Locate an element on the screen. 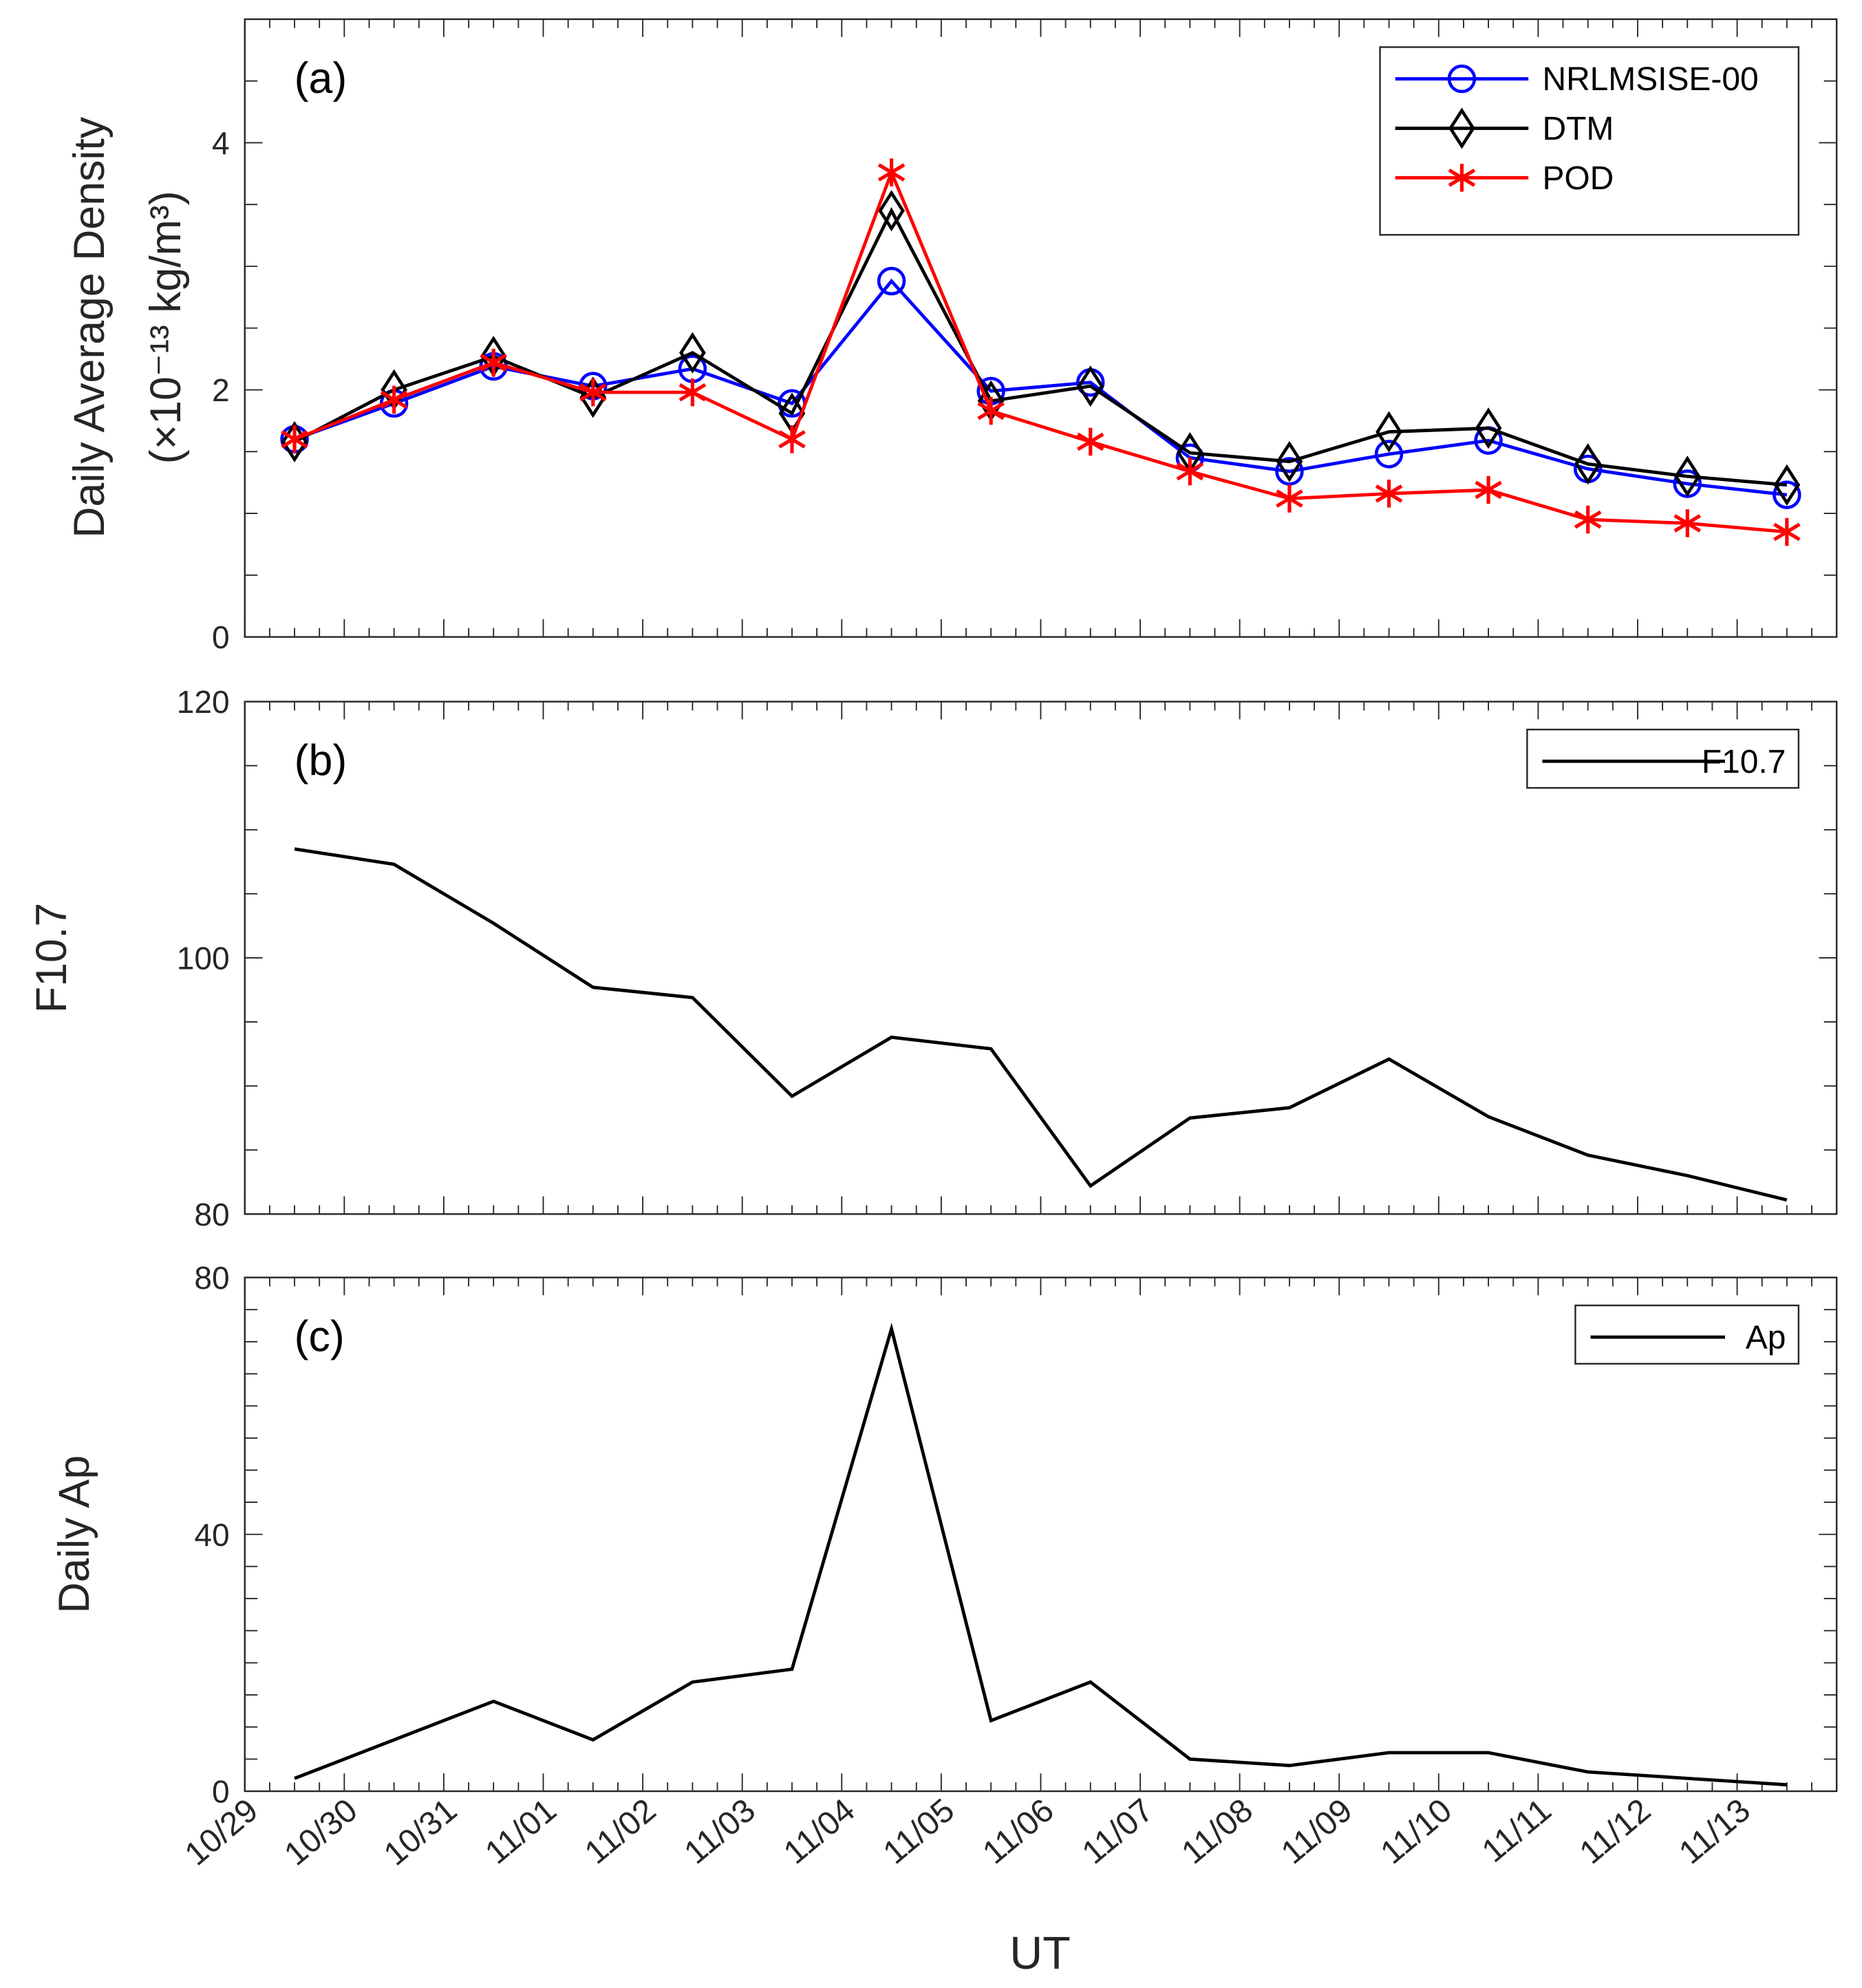  legend-entry-label: DTM is located at coordinates (1578, 129).